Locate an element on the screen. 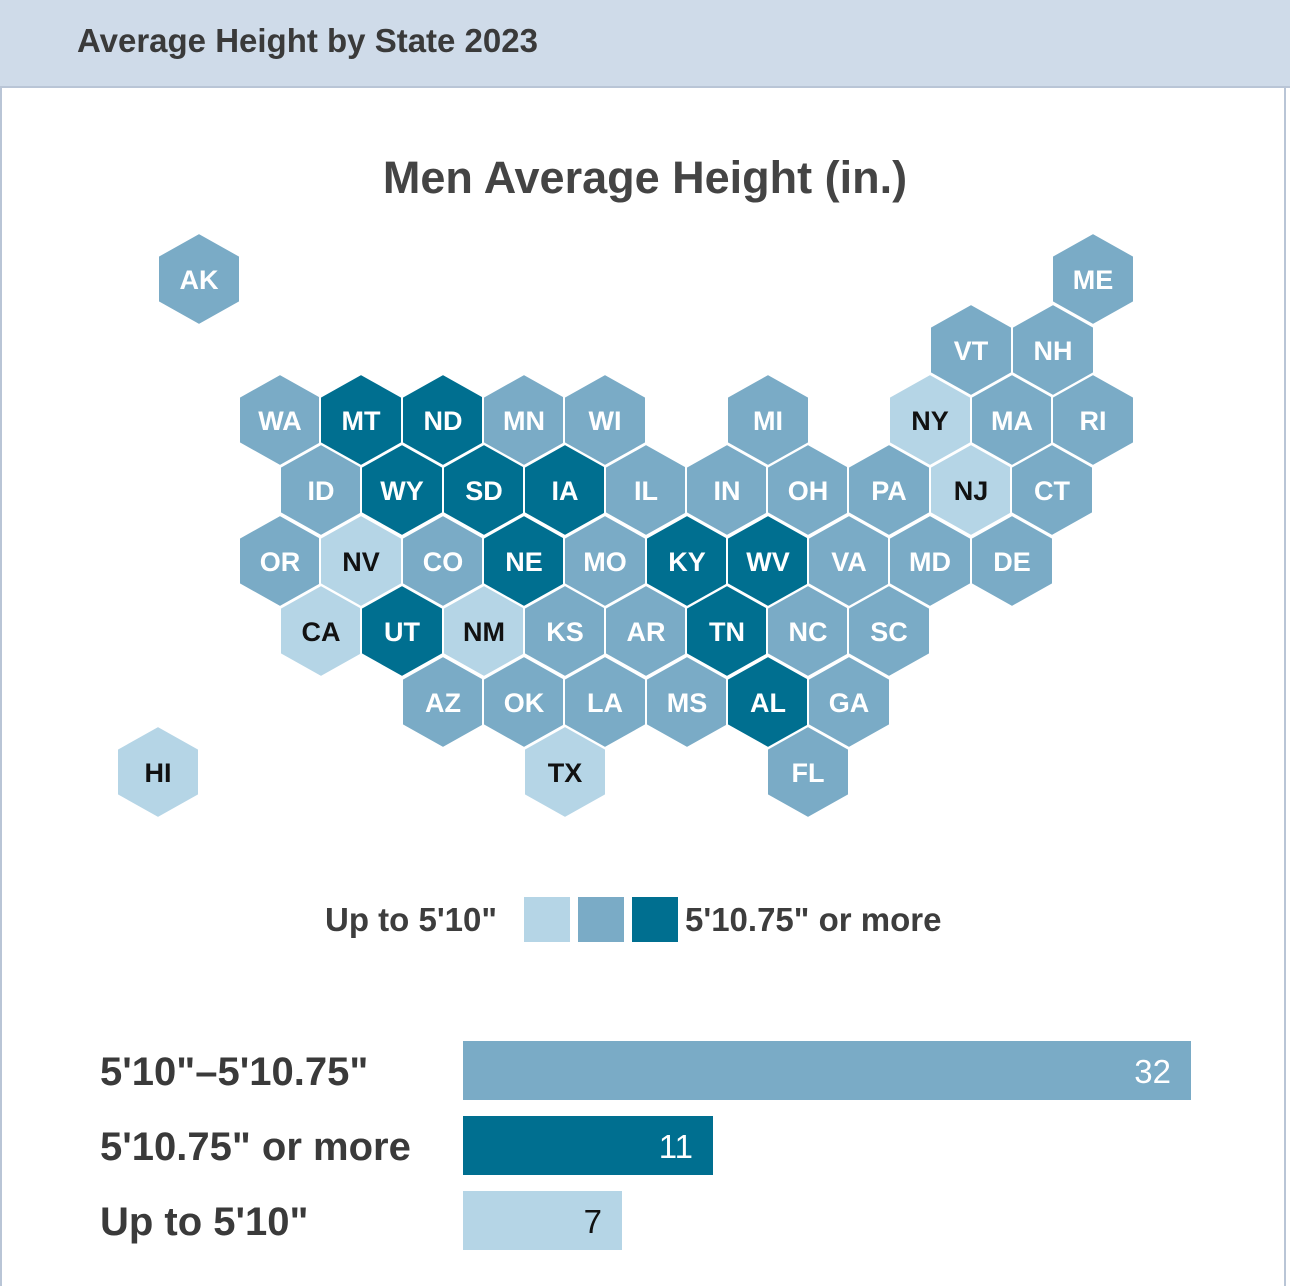 The width and height of the screenshot is (1290, 1286). state-label: MT is located at coordinates (361, 421).